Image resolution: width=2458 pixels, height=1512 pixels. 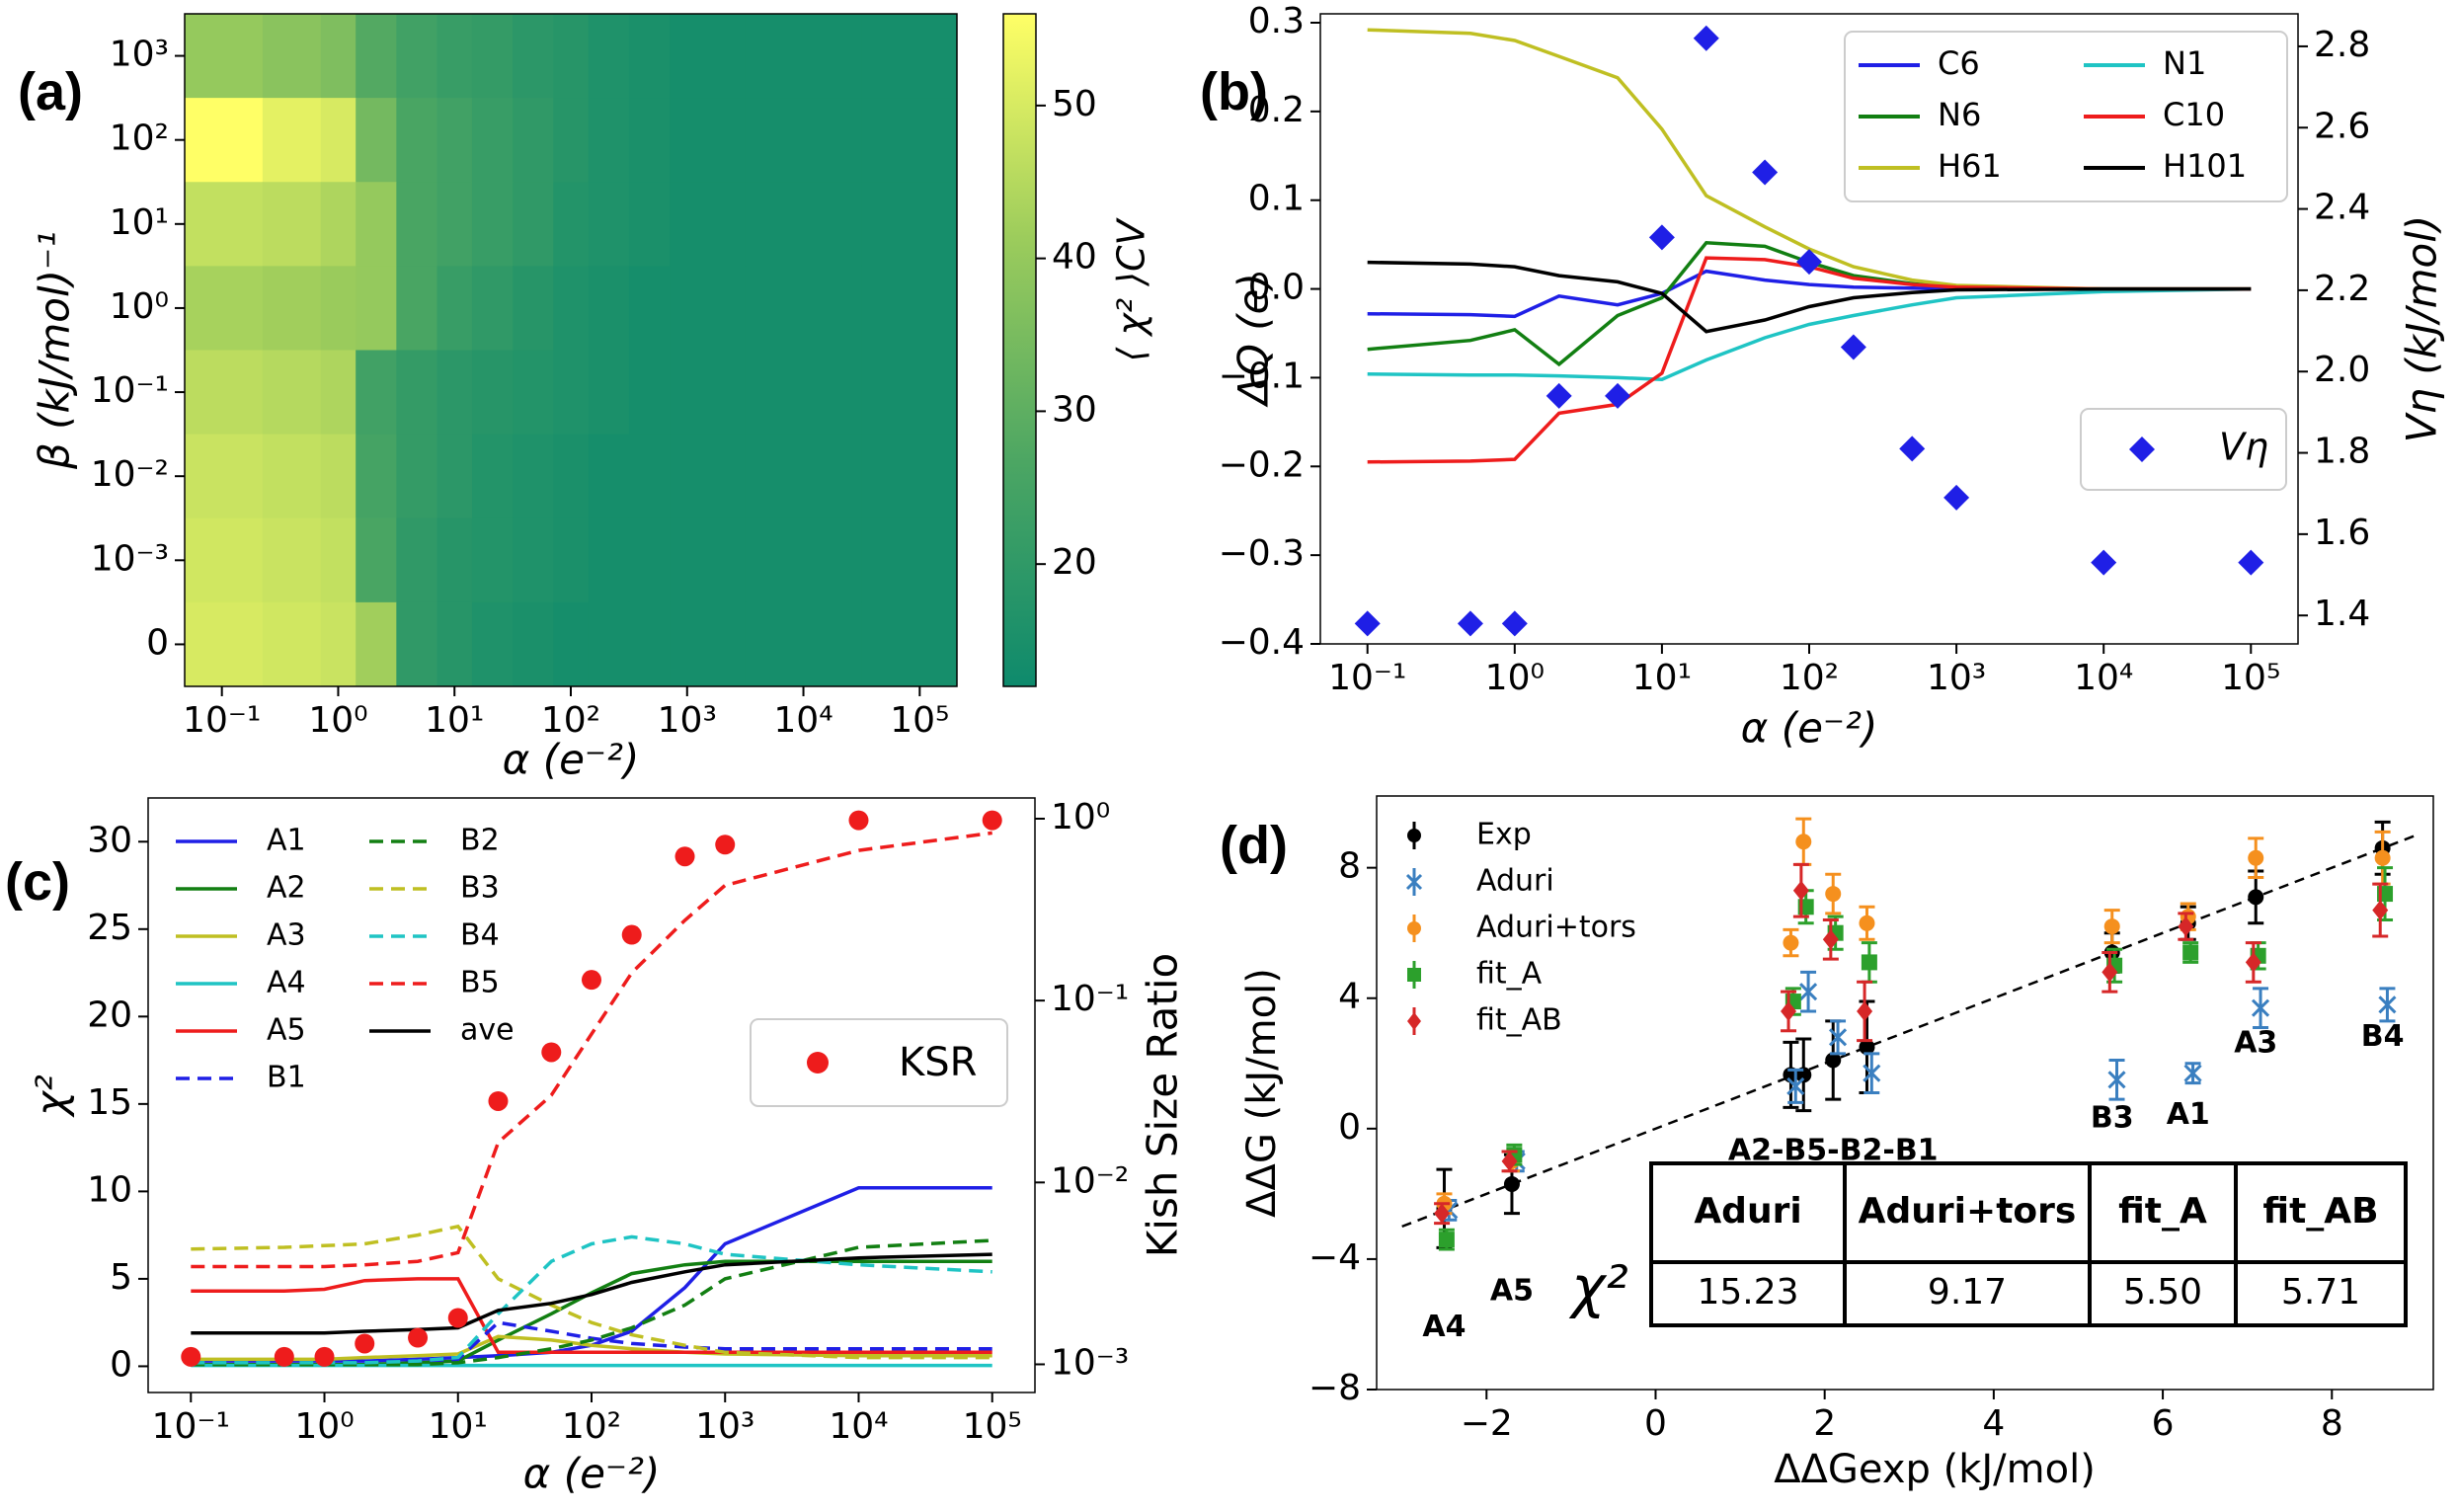 I want to click on point-label: A5, so click(x=1512, y=1290).